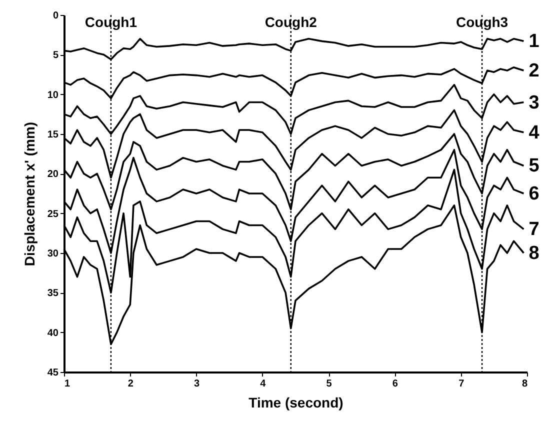 This screenshot has height=421, width=554. What do you see at coordinates (482, 22) in the screenshot?
I see `ref-line-label: Cough3` at bounding box center [482, 22].